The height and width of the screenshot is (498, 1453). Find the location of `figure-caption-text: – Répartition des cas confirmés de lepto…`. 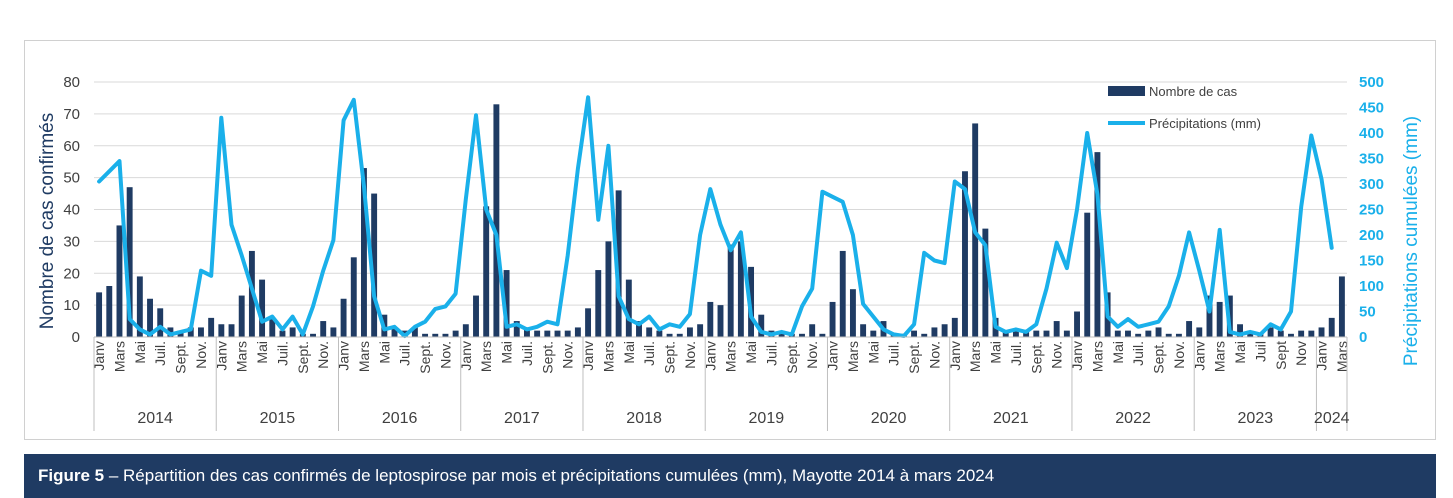

figure-caption-text: – Répartition des cas confirmés de lepto… is located at coordinates (549, 475).